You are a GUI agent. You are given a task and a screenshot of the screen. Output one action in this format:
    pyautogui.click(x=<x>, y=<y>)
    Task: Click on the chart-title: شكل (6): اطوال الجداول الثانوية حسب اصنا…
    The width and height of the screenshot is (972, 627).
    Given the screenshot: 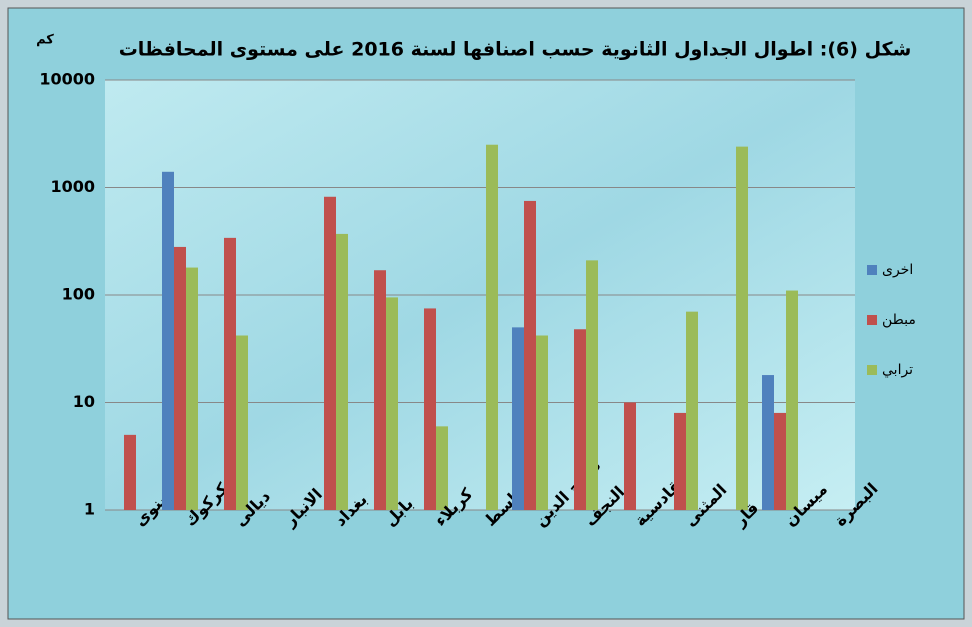 What is the action you would take?
    pyautogui.click(x=515, y=50)
    